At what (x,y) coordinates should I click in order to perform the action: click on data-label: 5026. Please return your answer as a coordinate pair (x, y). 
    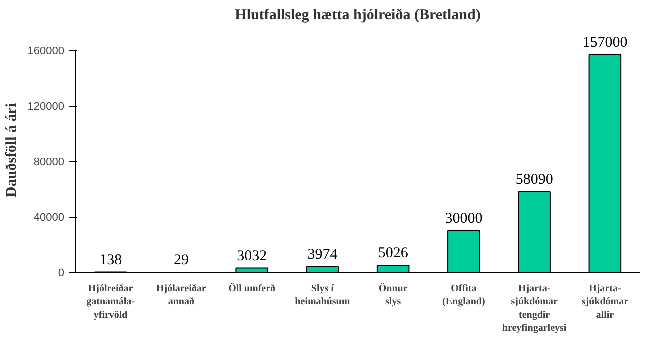
    Looking at the image, I should click on (393, 254).